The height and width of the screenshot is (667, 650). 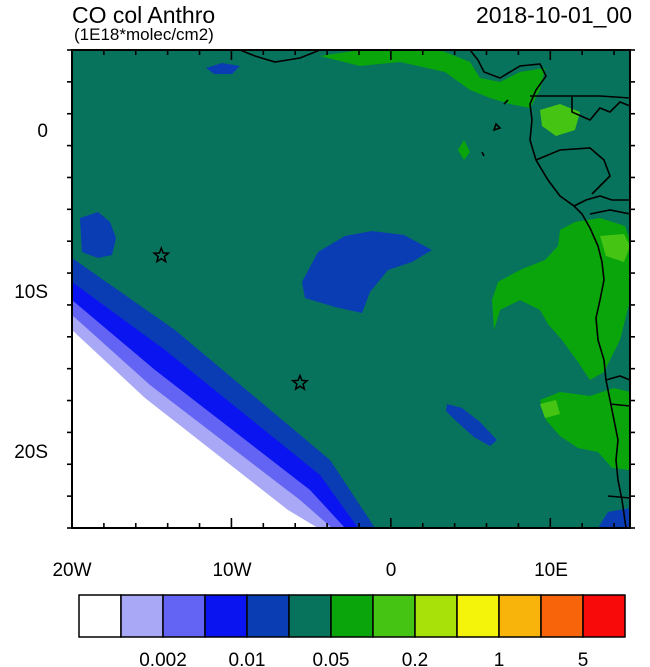 What do you see at coordinates (583, 658) in the screenshot?
I see `colorbar-label: 5` at bounding box center [583, 658].